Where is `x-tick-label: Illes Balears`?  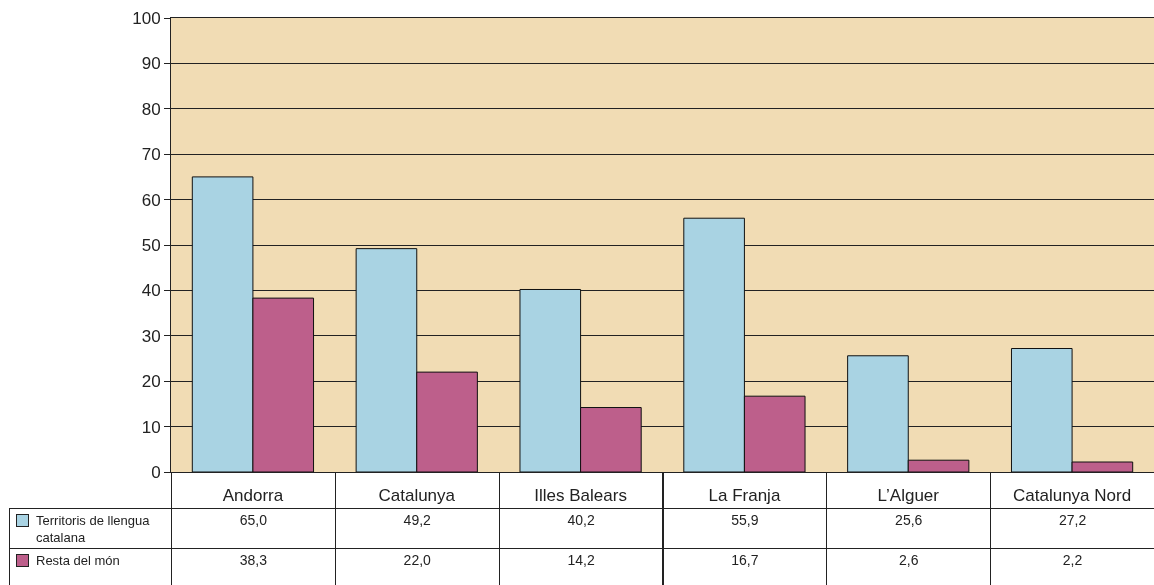
x-tick-label: Illes Balears is located at coordinates (580, 496).